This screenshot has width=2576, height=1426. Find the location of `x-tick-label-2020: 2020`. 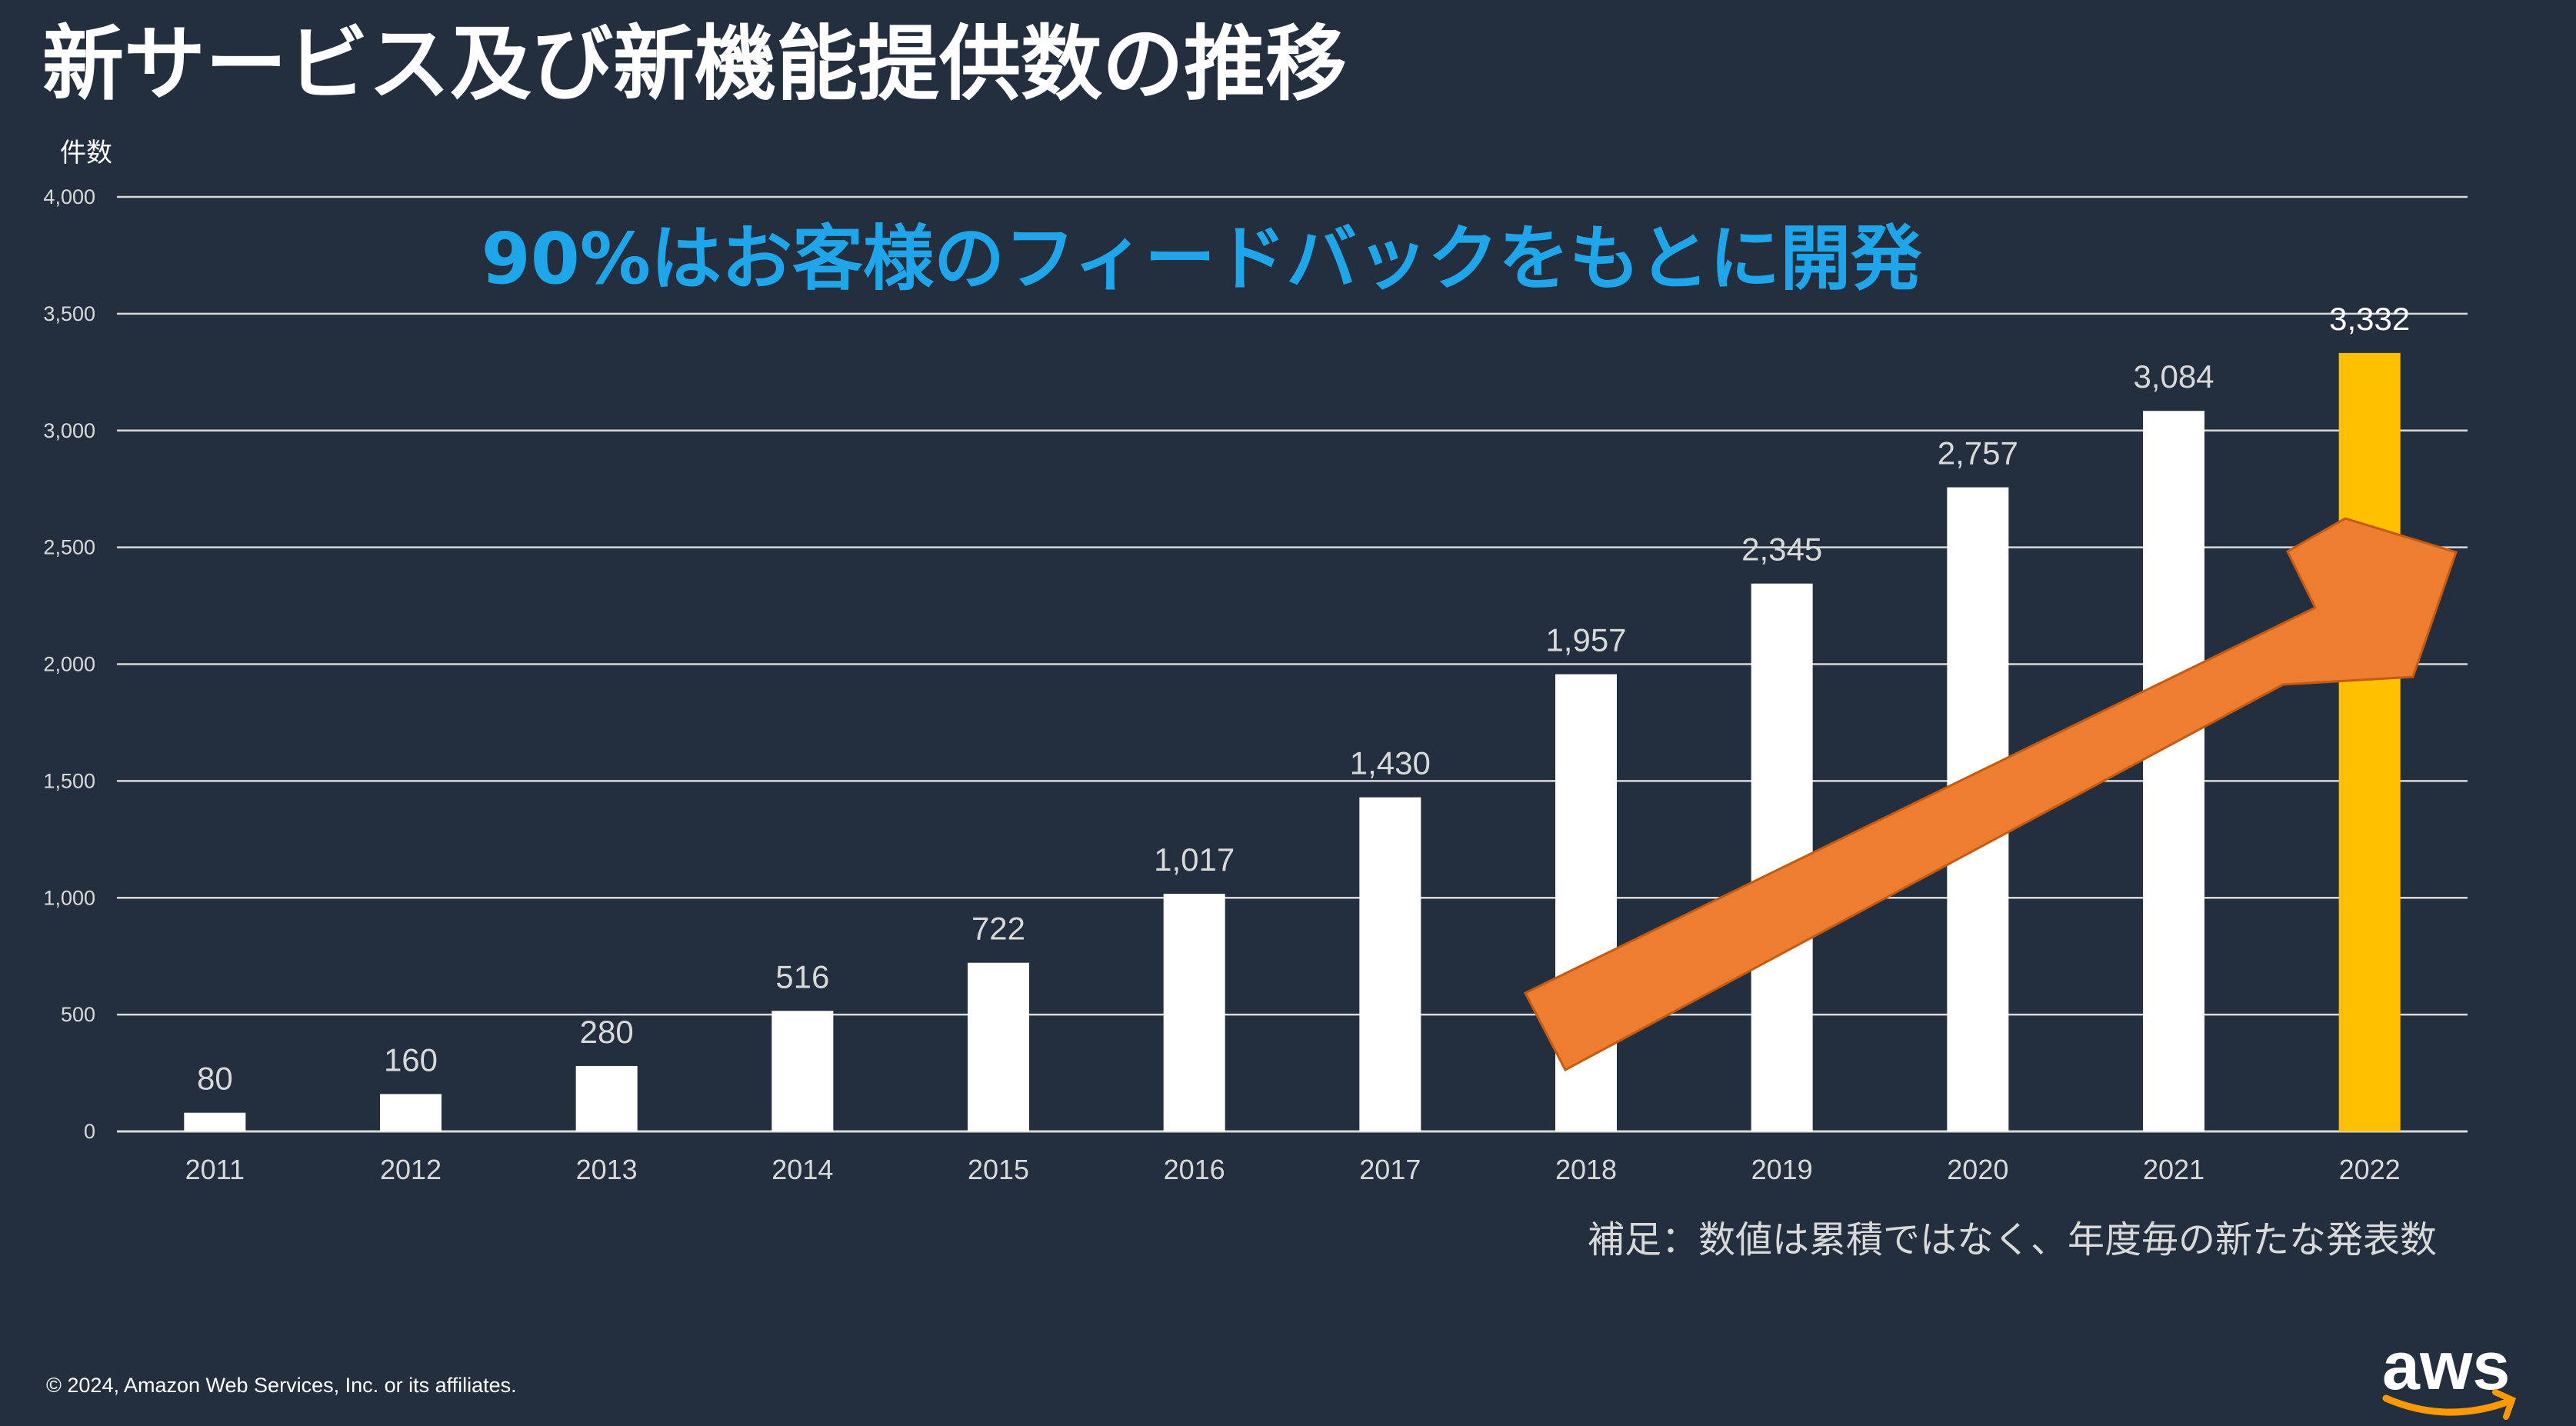

x-tick-label-2020: 2020 is located at coordinates (1977, 1169).